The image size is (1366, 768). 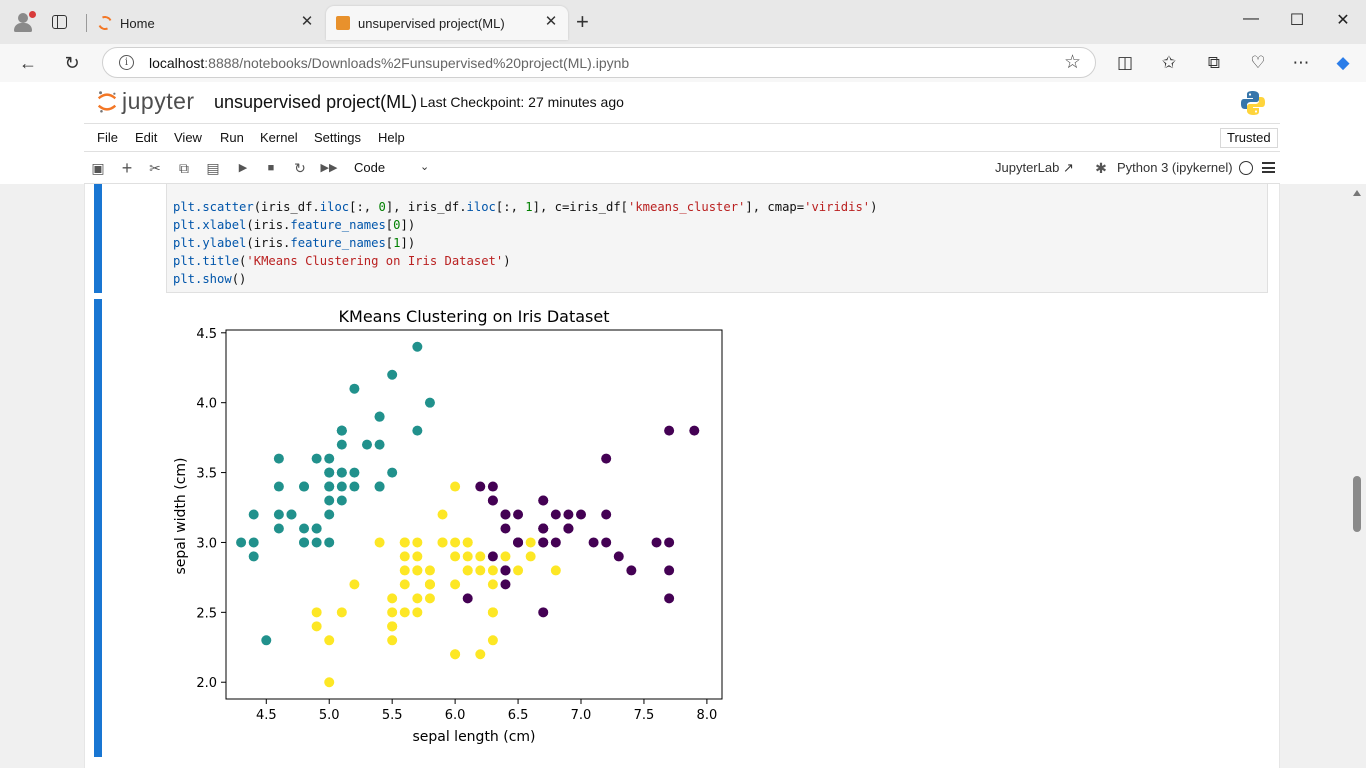 What do you see at coordinates (24, 22) in the screenshot?
I see `profile-icon` at bounding box center [24, 22].